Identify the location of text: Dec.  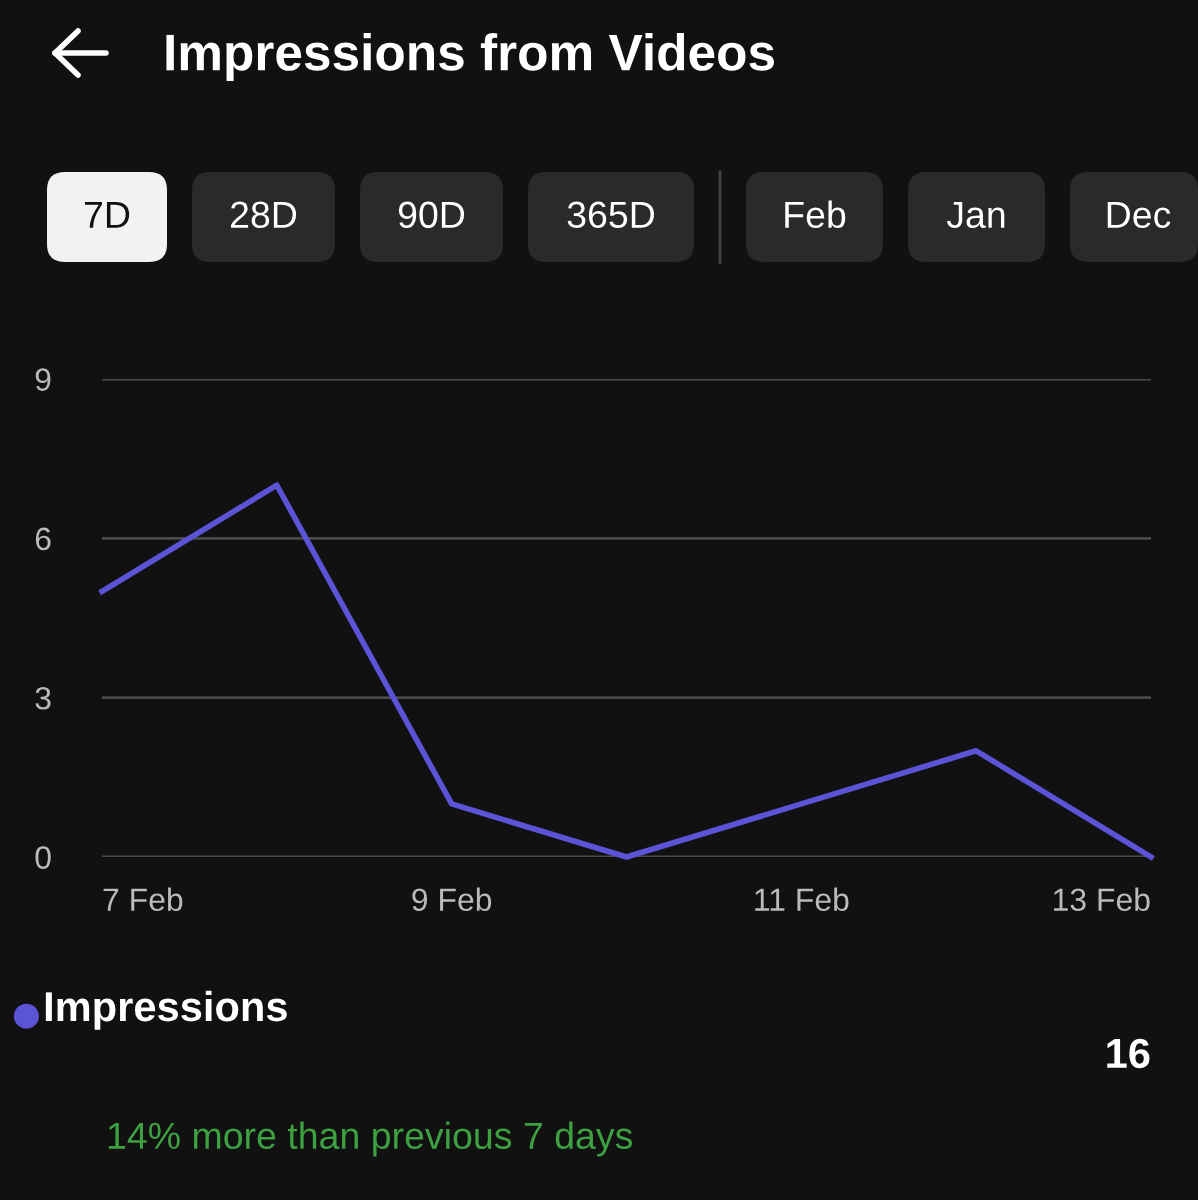
(1139, 215).